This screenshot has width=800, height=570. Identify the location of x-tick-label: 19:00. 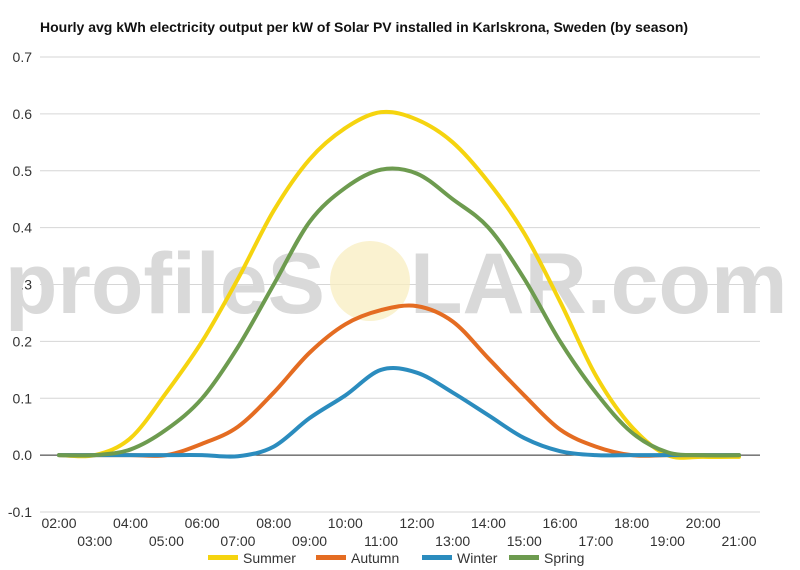
(667, 541).